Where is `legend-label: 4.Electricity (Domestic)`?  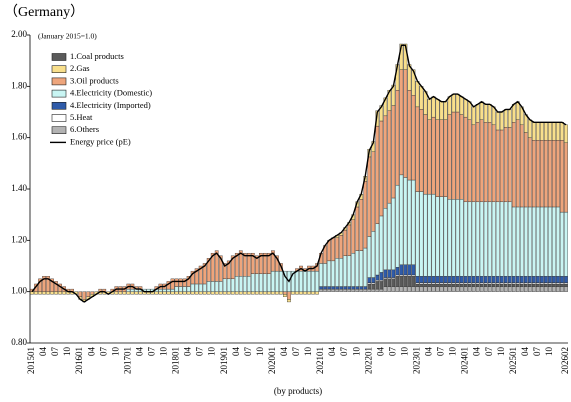
legend-label: 4.Electricity (Domestic) is located at coordinates (111, 93).